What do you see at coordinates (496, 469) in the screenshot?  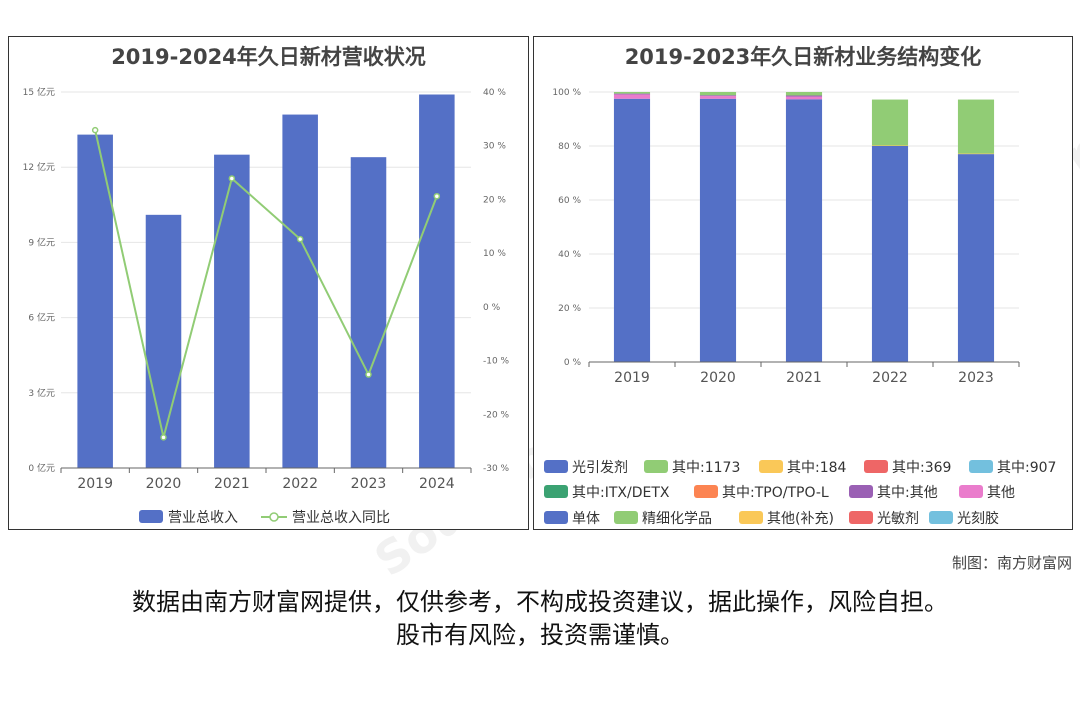 I see `y-tick-label-right: -30 %` at bounding box center [496, 469].